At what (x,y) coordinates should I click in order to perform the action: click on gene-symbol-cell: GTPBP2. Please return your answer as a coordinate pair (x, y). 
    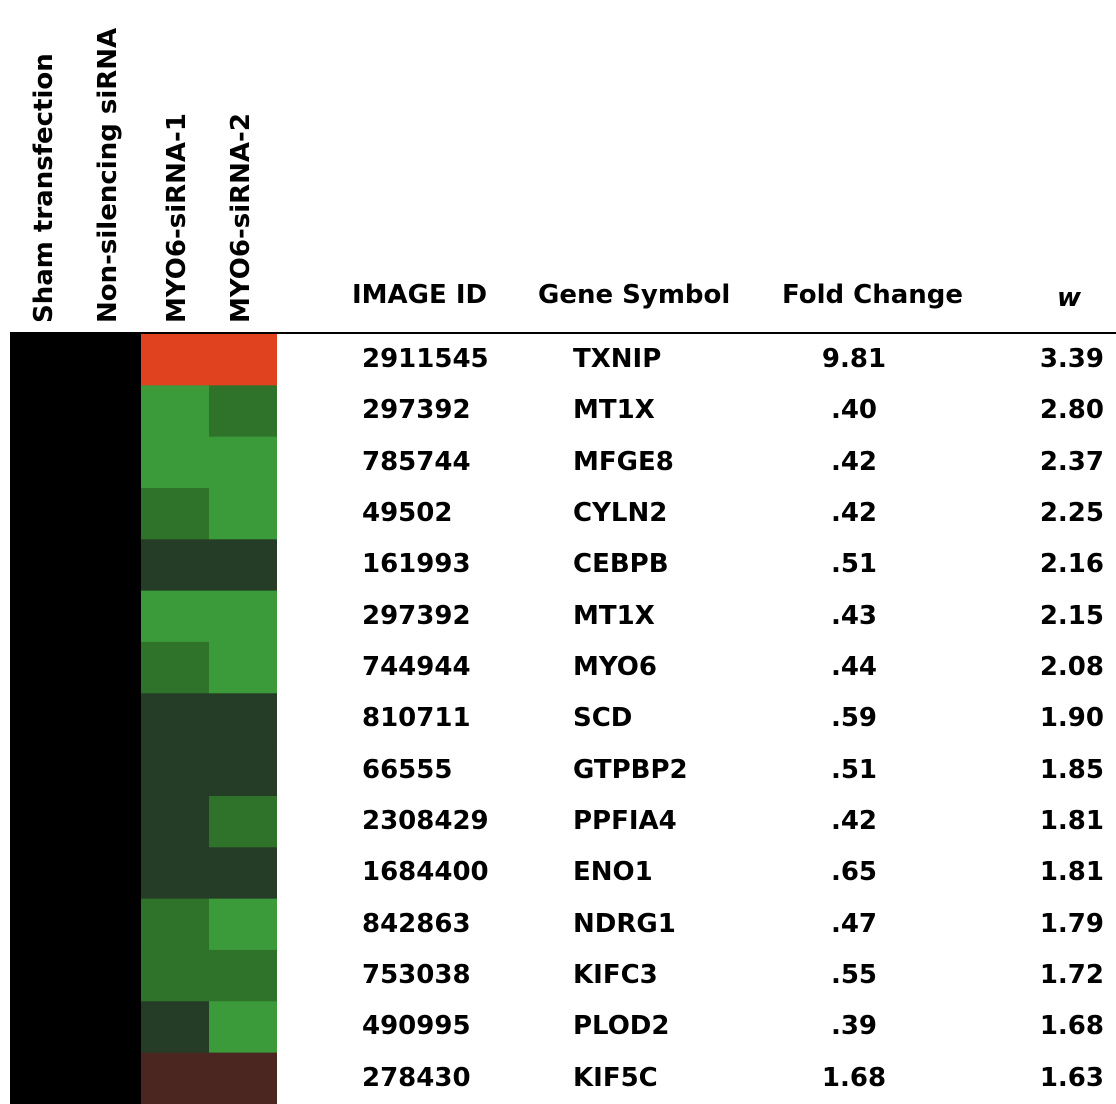
    Looking at the image, I should click on (630, 769).